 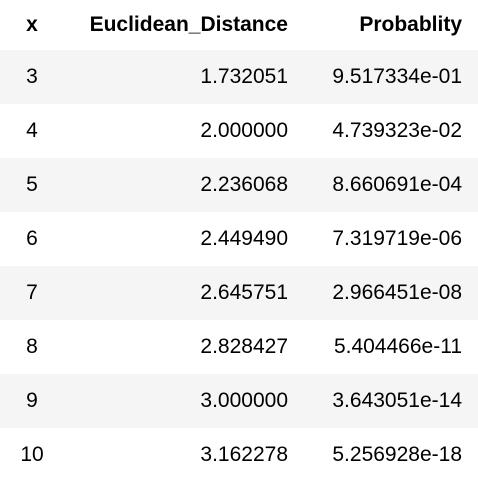 What do you see at coordinates (397, 400) in the screenshot?
I see `cell-probablity: 3.643051e-14` at bounding box center [397, 400].